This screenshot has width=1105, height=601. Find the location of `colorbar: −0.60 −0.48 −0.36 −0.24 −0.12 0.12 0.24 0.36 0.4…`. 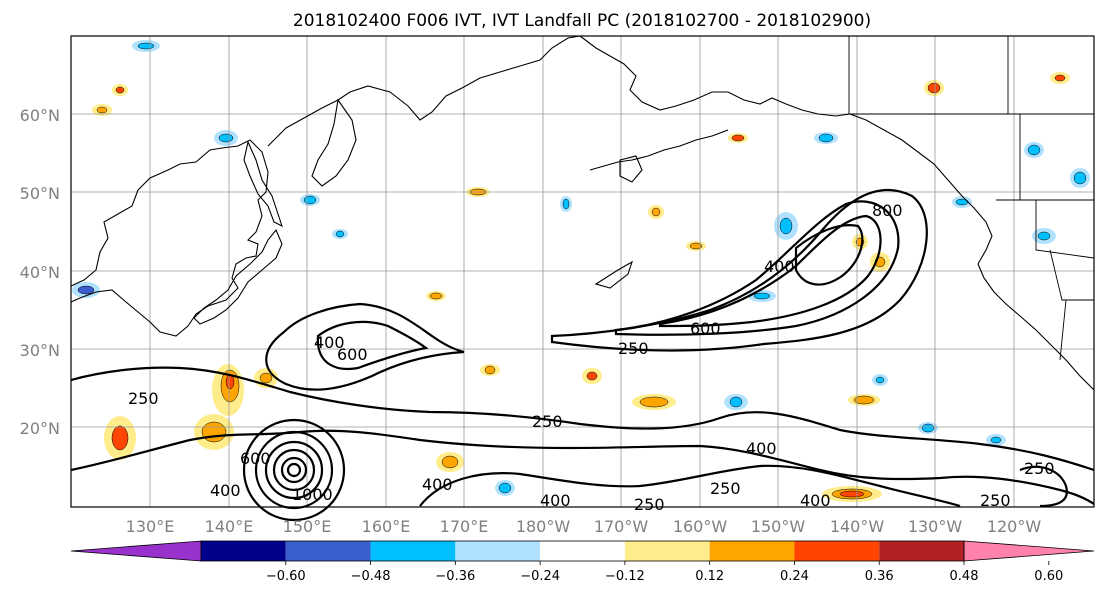

colorbar: −0.60 −0.48 −0.36 −0.24 −0.12 0.12 0.24 0.36 0.4… is located at coordinates (582, 562).